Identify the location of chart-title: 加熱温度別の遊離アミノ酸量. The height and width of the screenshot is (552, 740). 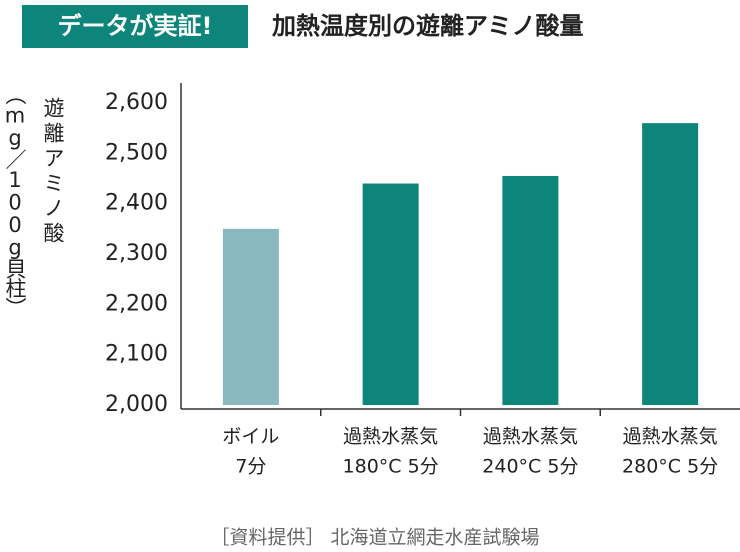
(428, 26).